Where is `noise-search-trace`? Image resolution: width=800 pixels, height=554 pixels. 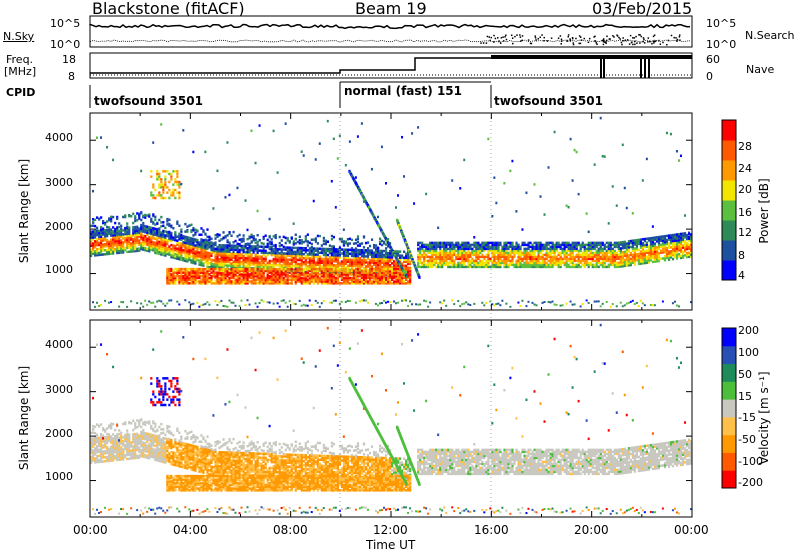
noise-search-trace is located at coordinates (390, 41).